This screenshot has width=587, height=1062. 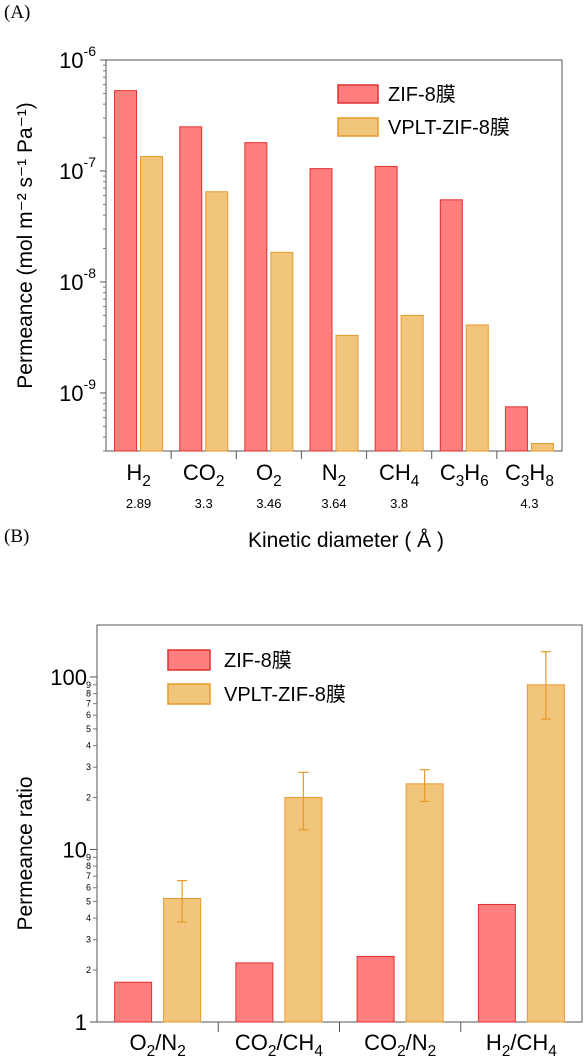 I want to click on x-category-label: CO2​/CH4​, so click(x=279, y=1045).